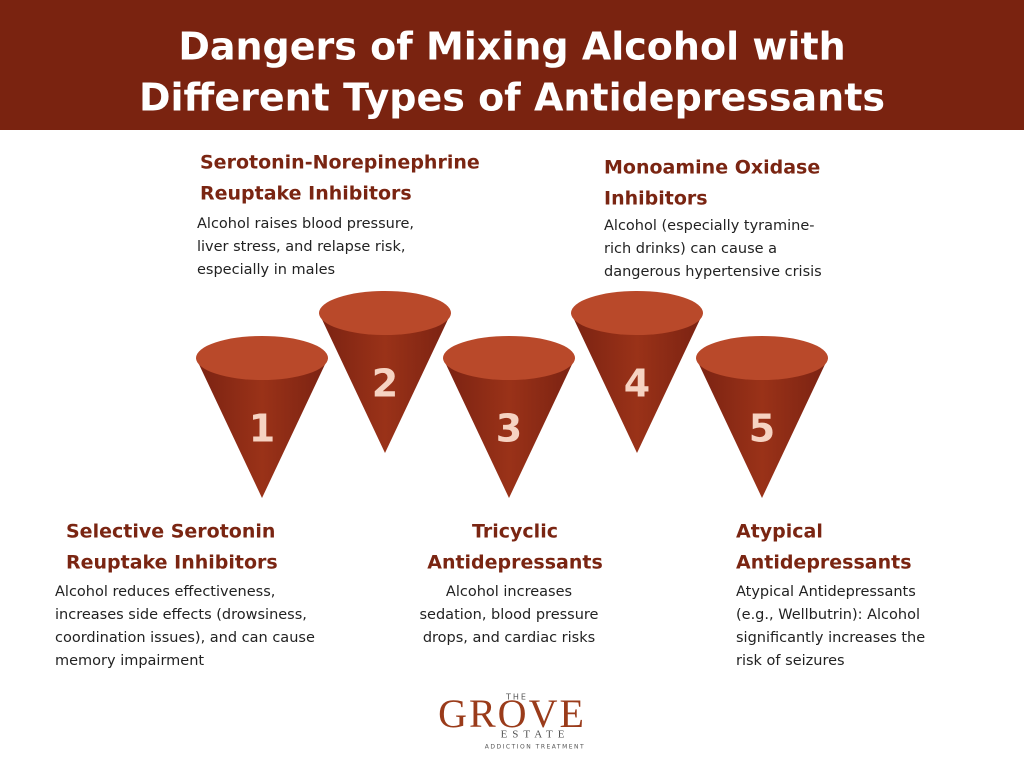 This screenshot has height=768, width=1024. Describe the element at coordinates (340, 163) in the screenshot. I see `item-heading: Serotonin-Norepinephrine` at that location.